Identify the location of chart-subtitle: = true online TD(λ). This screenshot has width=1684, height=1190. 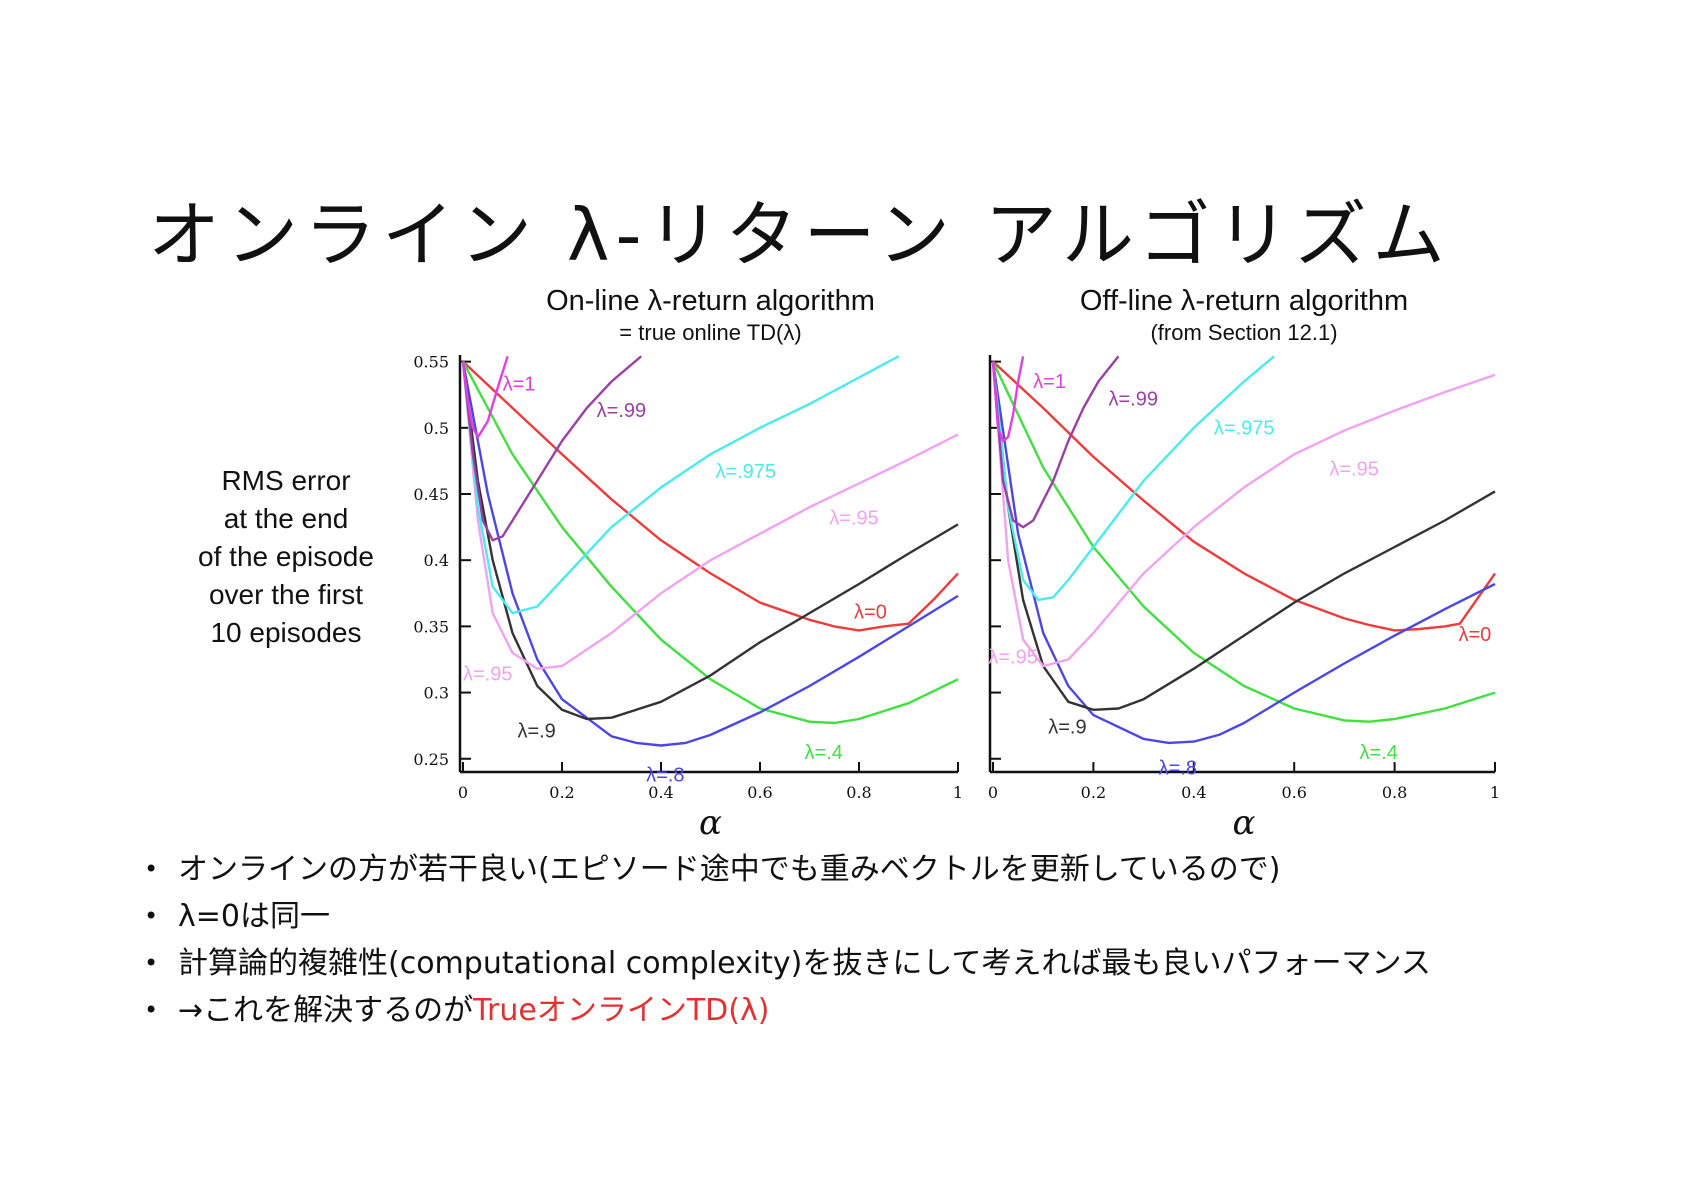
(710, 332).